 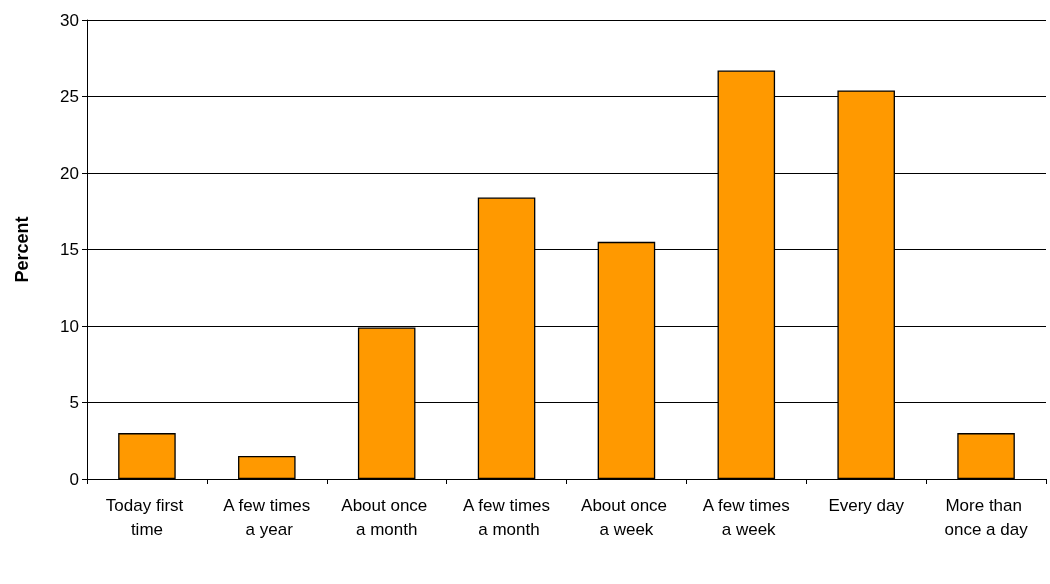 I want to click on x-tick-label: About once a week, so click(x=626, y=517).